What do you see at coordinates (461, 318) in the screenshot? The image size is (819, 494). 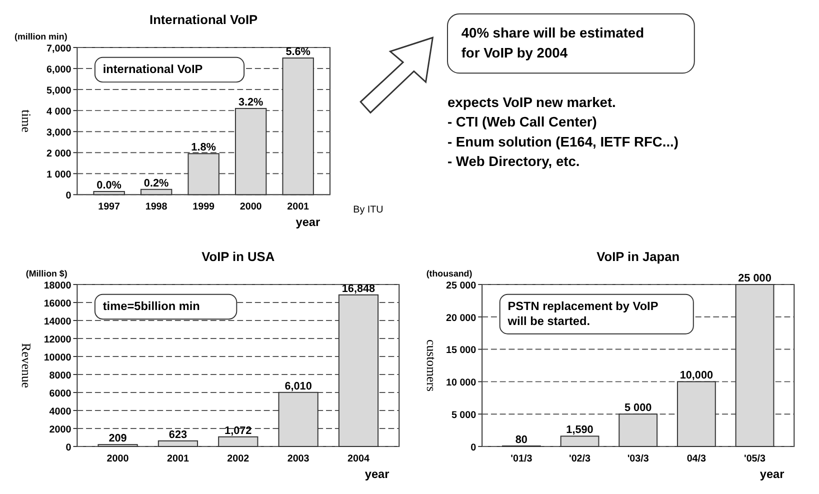 I see `y-tick-label: 20 000` at bounding box center [461, 318].